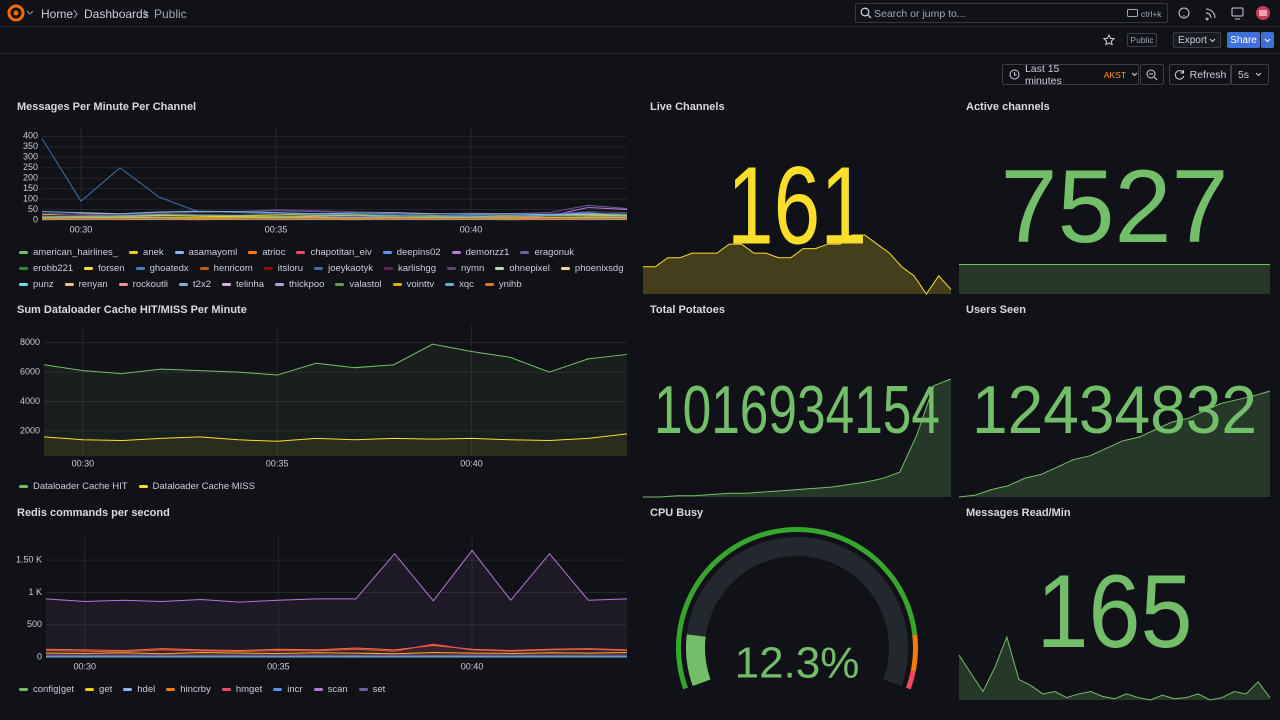 The height and width of the screenshot is (720, 1280). I want to click on panel-chart: 0 500 1 K 1.50 K 00:30 00:35 00:40, so click(322, 603).